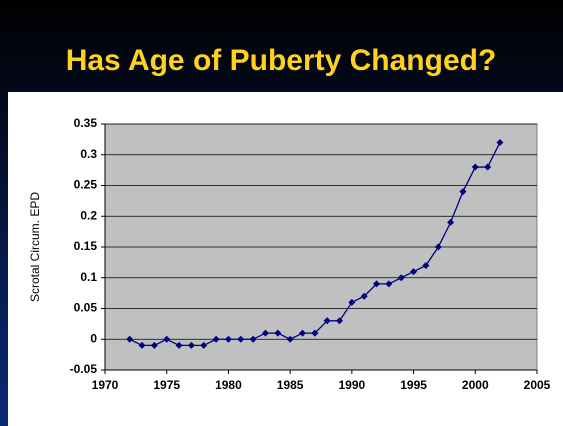 This screenshot has height=426, width=563. I want to click on y-axis-label: Scrotal Circum. EPD, so click(35, 247).